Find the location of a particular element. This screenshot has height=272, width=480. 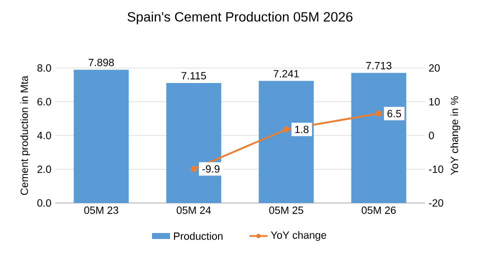

y-tick-label: 6.0 is located at coordinates (44, 102).